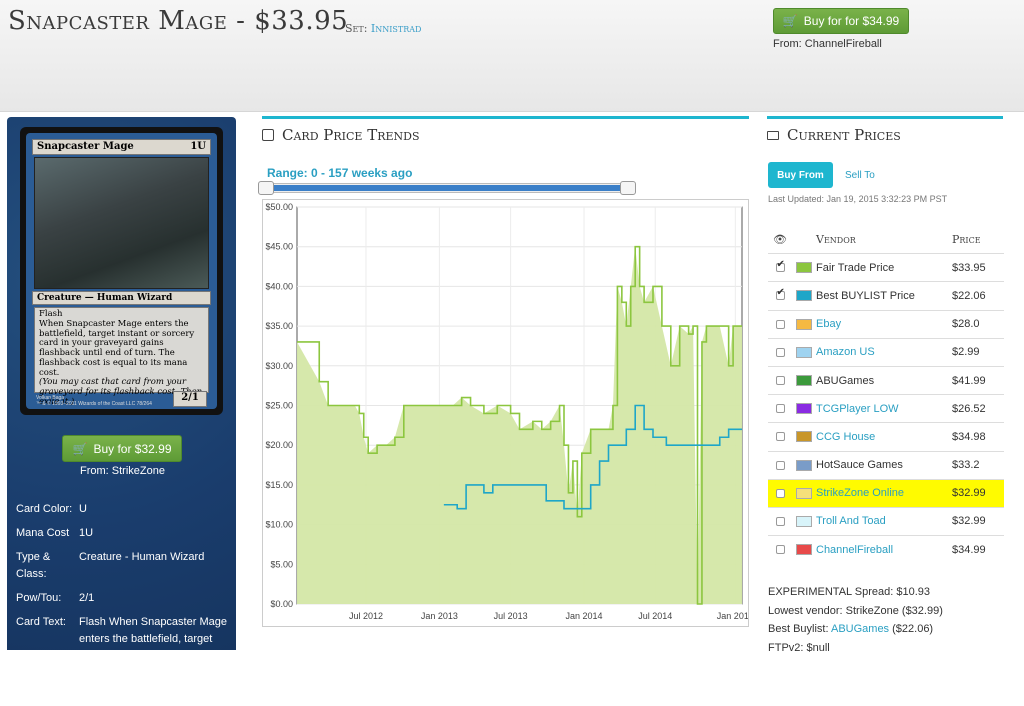 The width and height of the screenshot is (1024, 706). Describe the element at coordinates (268, 135) in the screenshot. I see `calendar-icon` at that location.